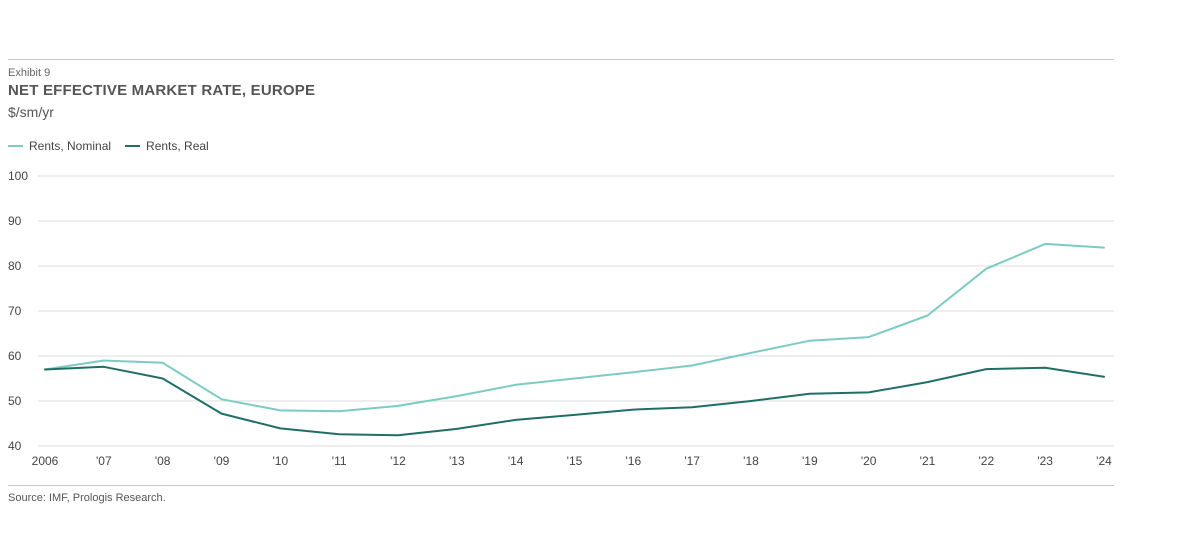  What do you see at coordinates (15, 356) in the screenshot?
I see `y-tick-label: 60` at bounding box center [15, 356].